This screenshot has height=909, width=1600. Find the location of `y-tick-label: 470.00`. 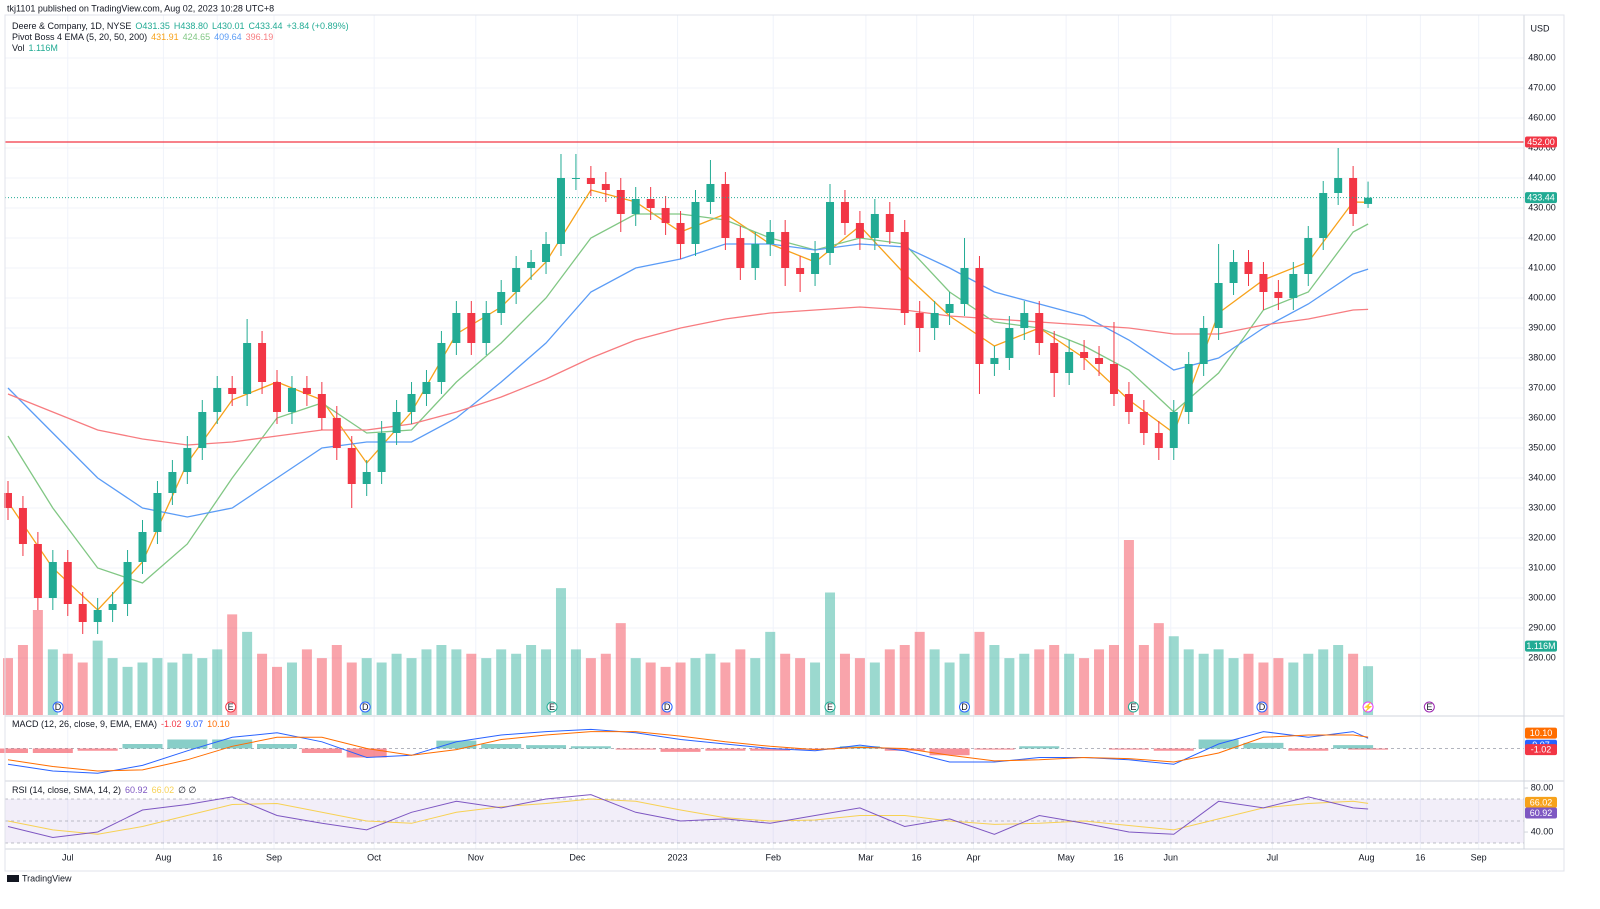

y-tick-label: 470.00 is located at coordinates (1542, 87).